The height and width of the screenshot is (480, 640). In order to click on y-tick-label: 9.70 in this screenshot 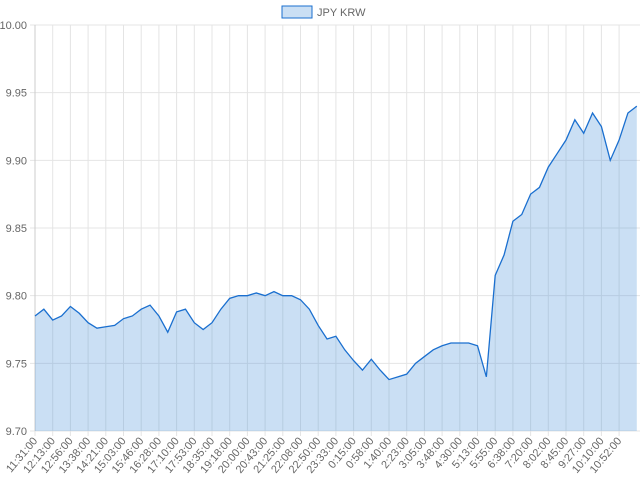, I will do `click(16, 432)`.